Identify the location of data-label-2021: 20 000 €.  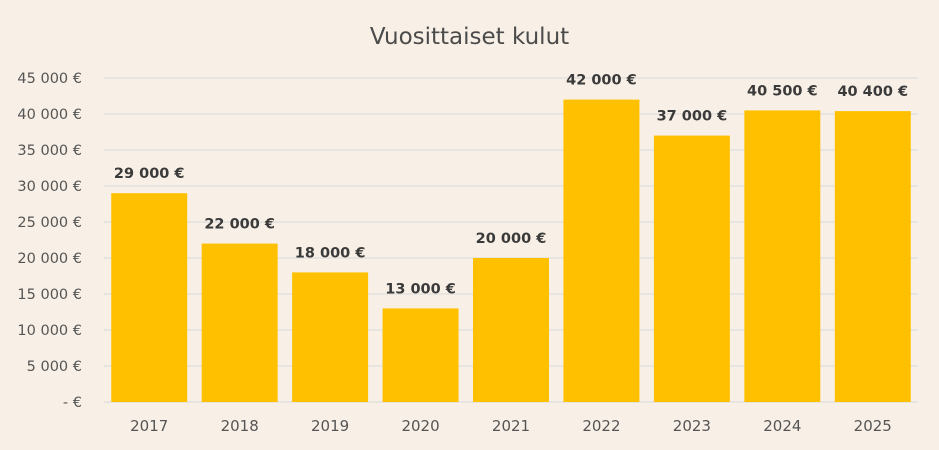
(511, 239).